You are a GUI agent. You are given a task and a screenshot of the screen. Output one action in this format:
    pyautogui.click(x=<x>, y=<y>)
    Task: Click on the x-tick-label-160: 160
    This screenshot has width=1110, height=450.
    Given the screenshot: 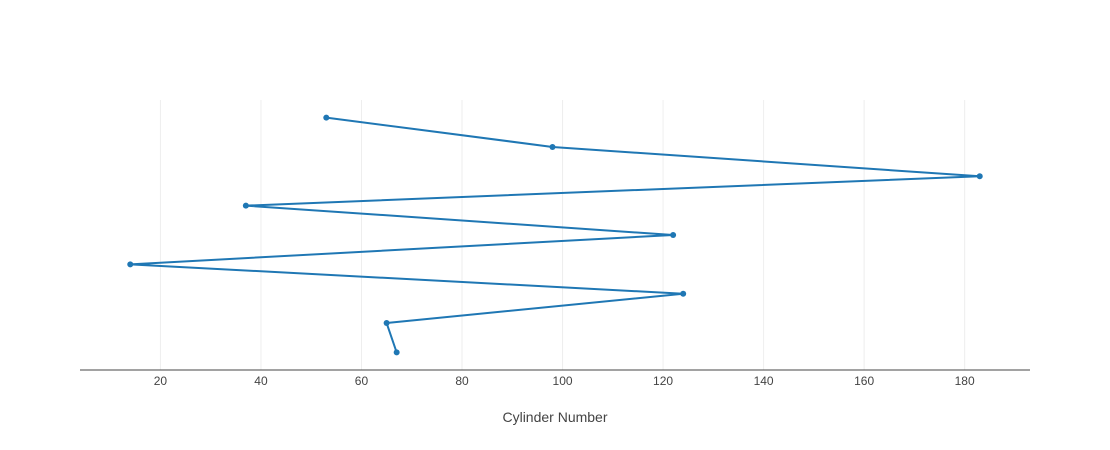 What is the action you would take?
    pyautogui.click(x=864, y=381)
    